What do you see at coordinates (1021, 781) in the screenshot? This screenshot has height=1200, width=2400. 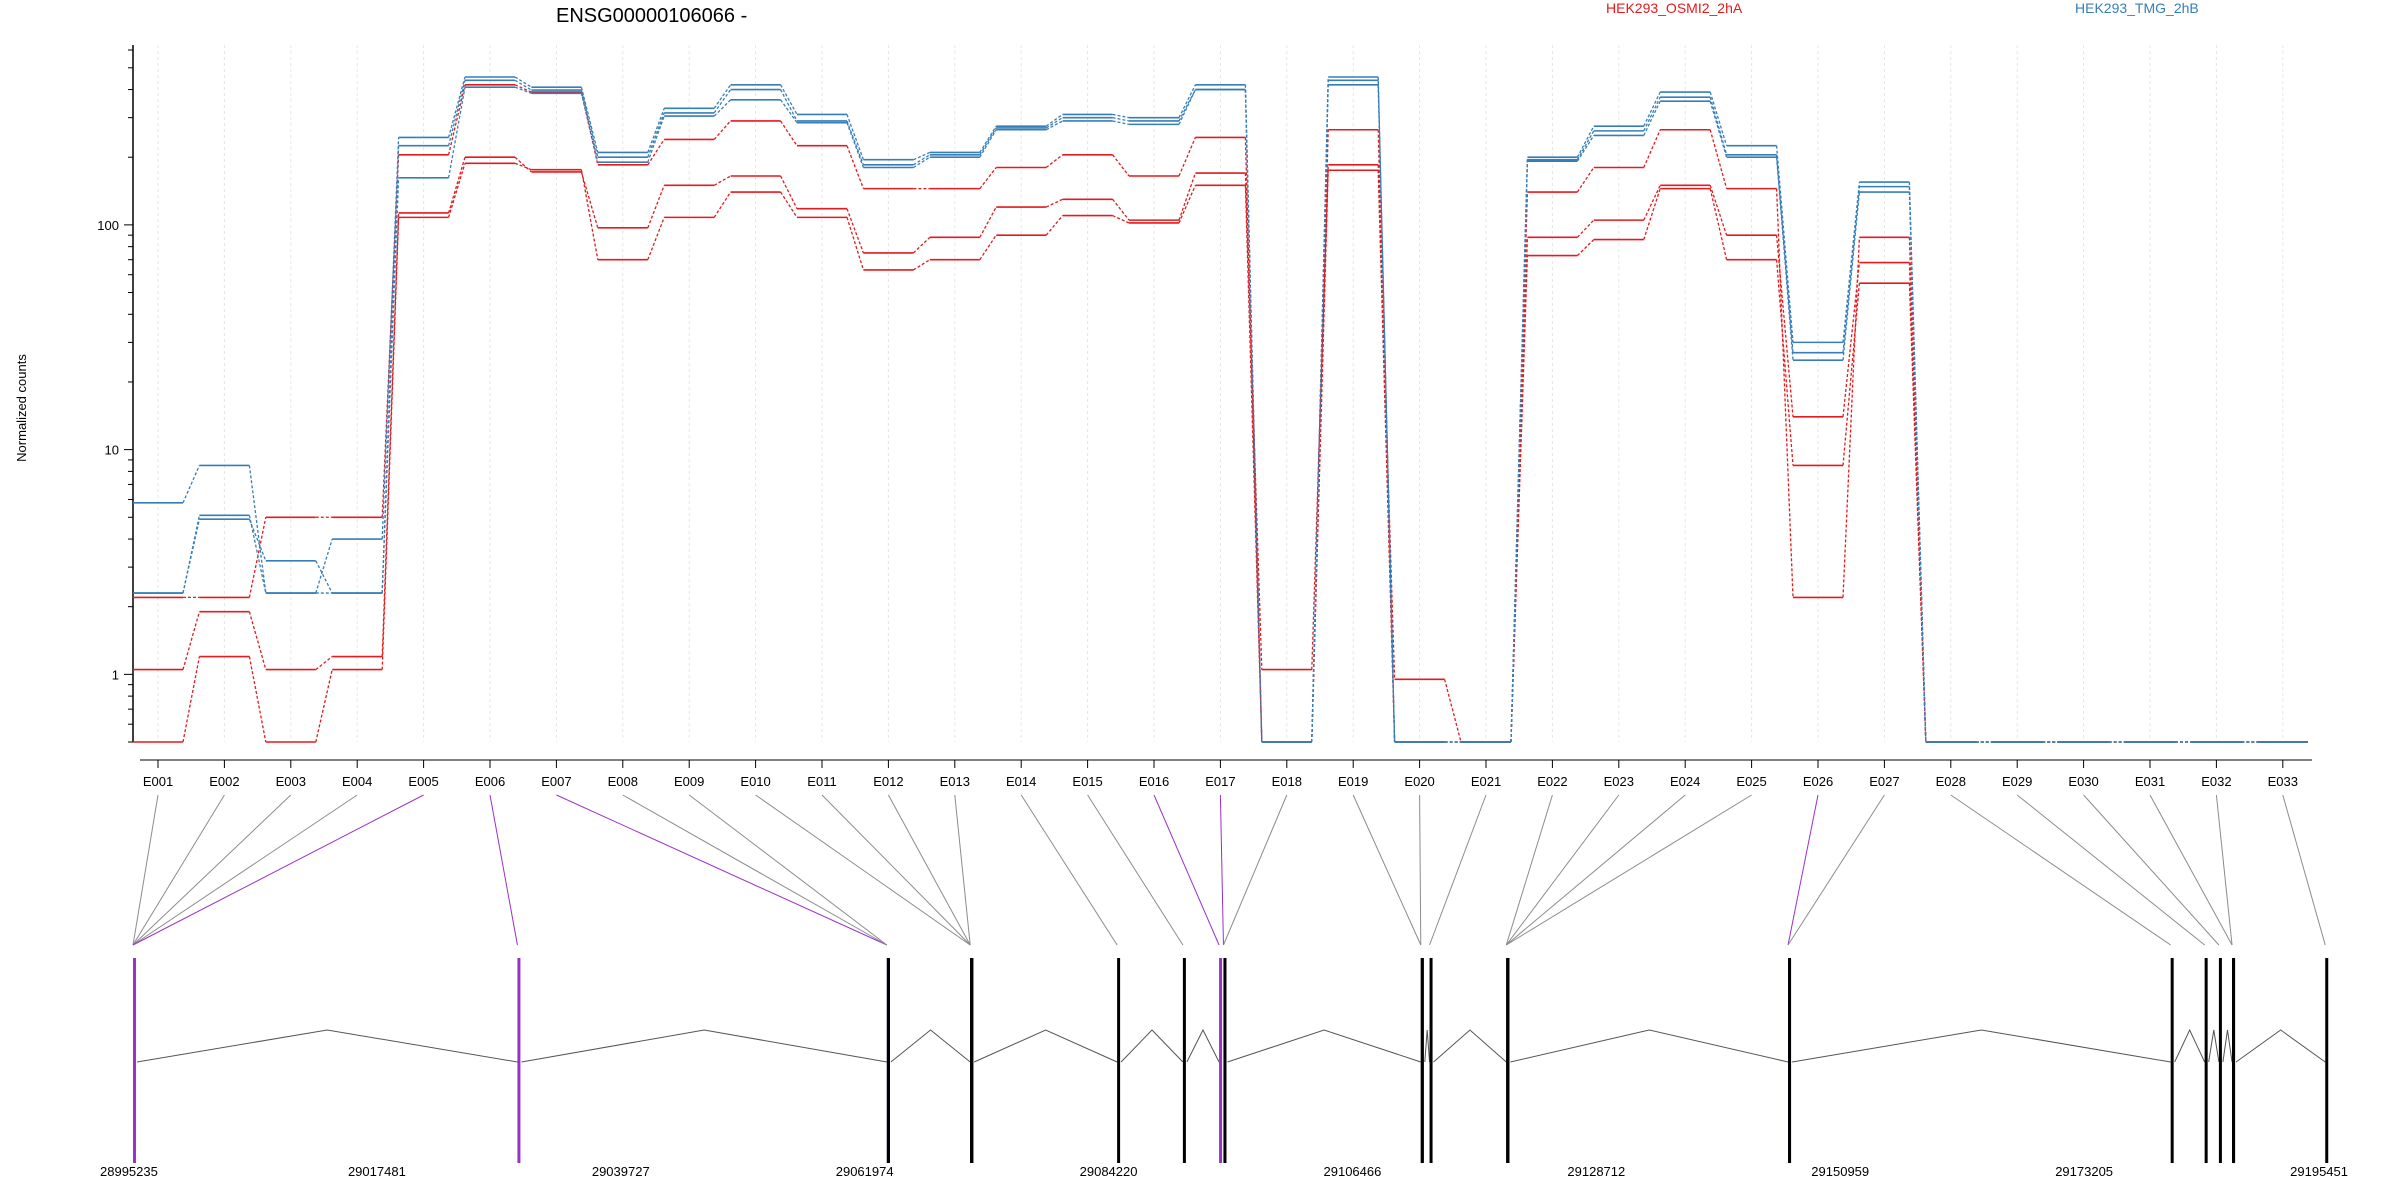 I see `x-tick-label-E014: E014` at bounding box center [1021, 781].